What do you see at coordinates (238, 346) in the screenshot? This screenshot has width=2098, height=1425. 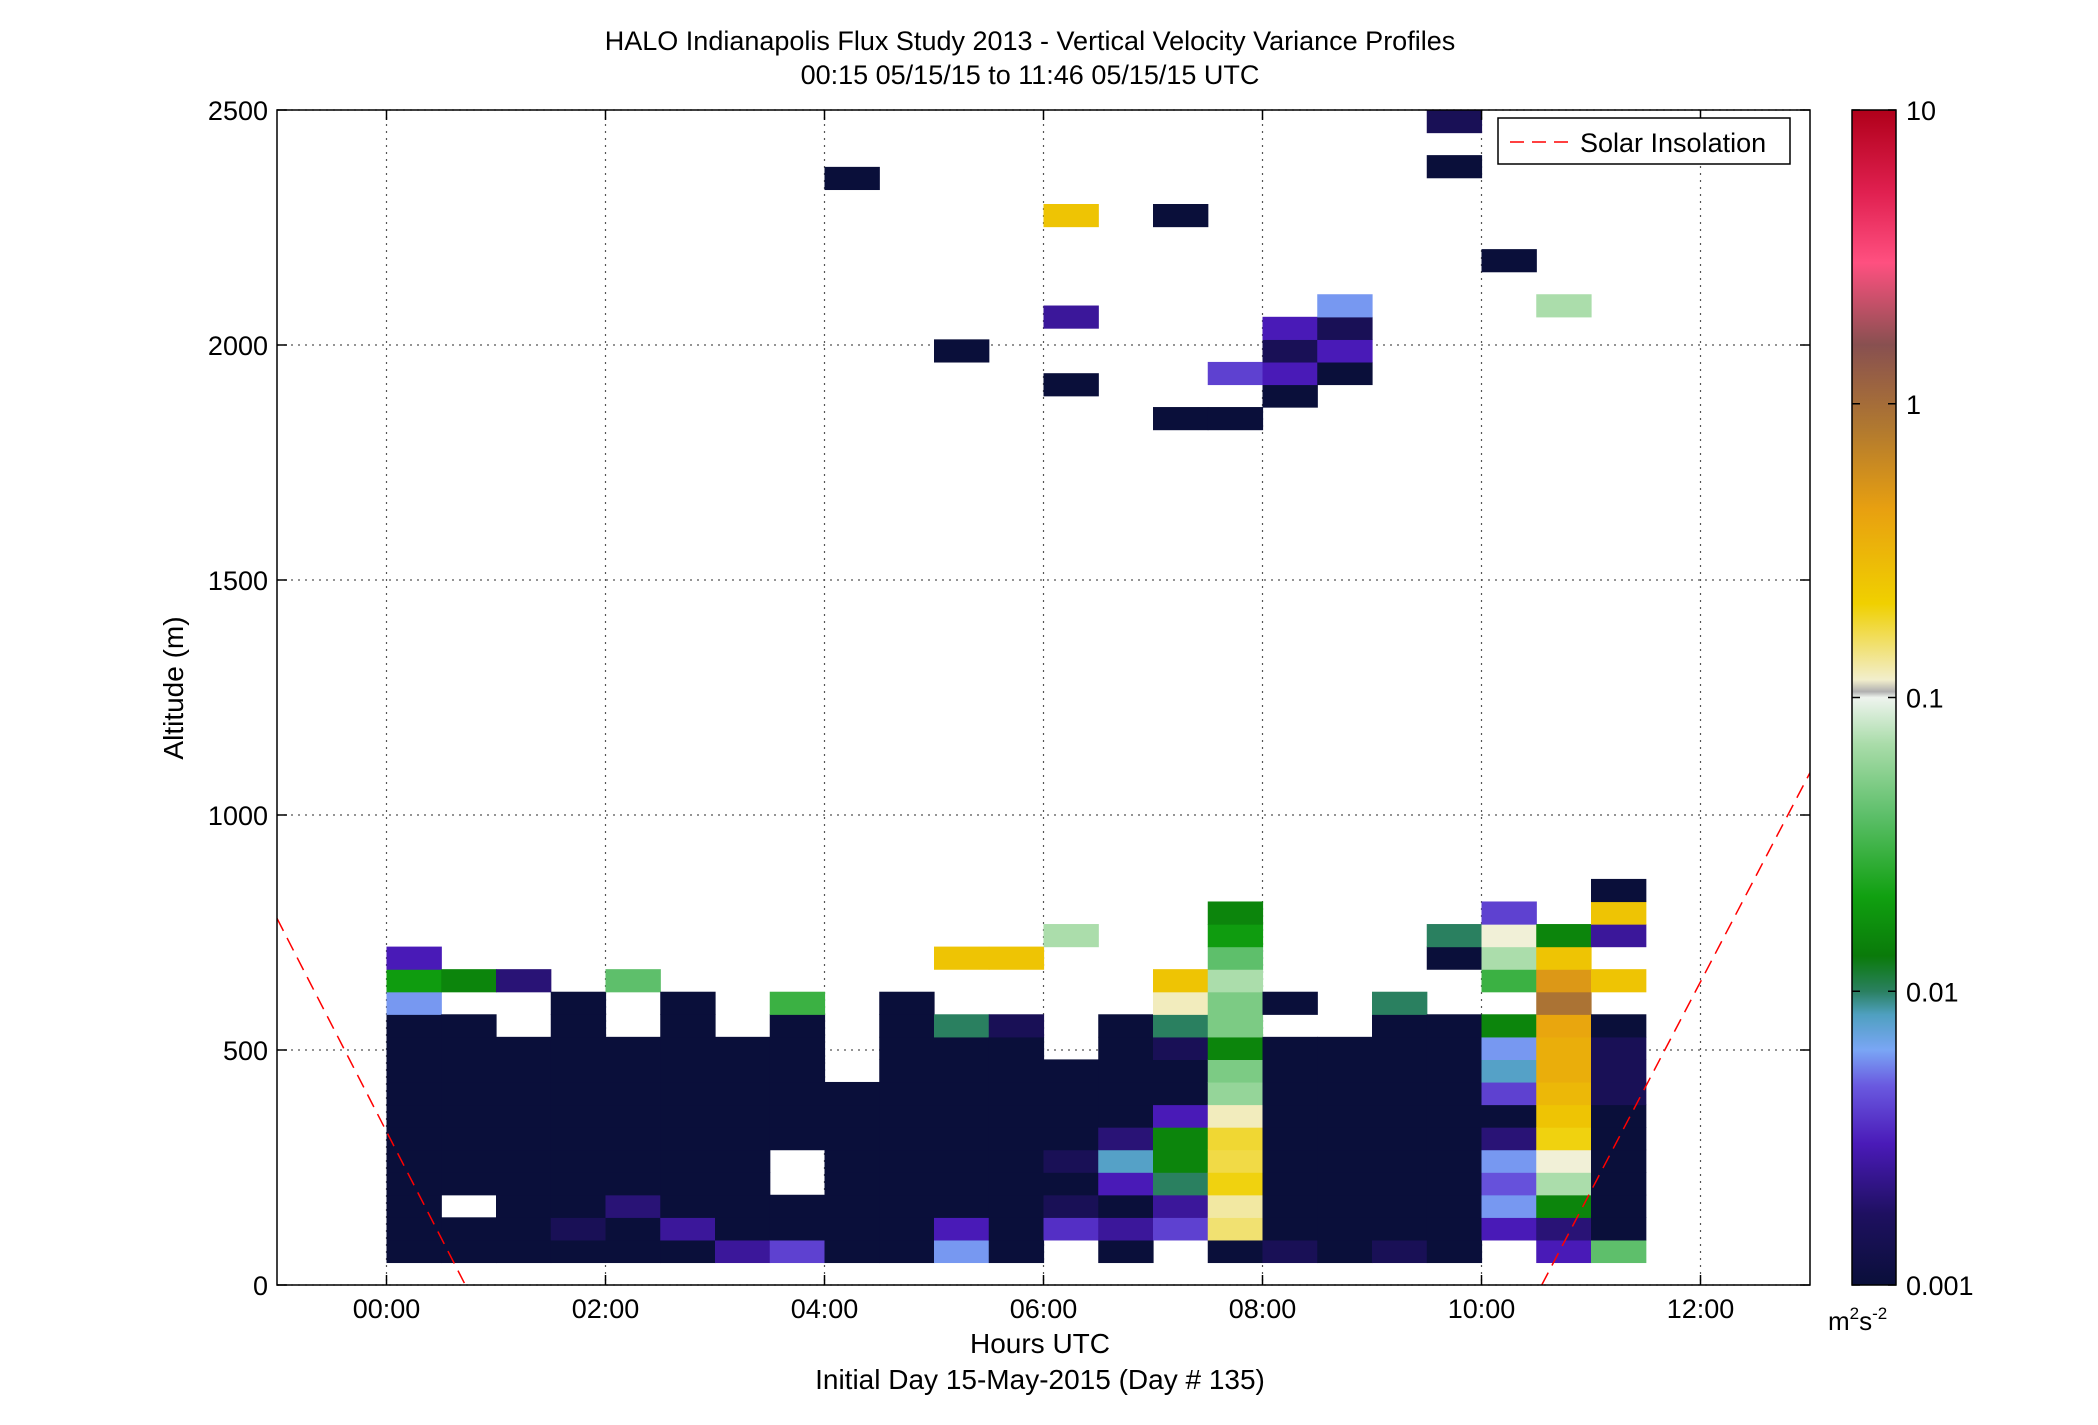 I see `y-tick-label: 2000` at bounding box center [238, 346].